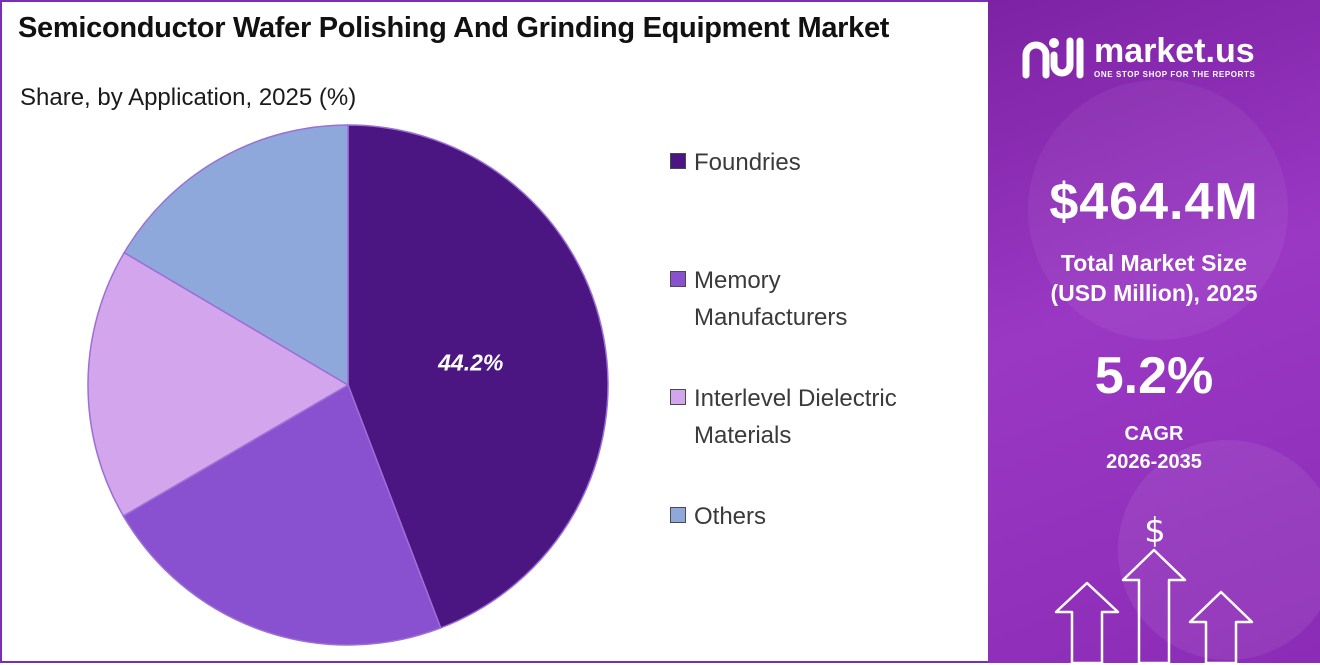 Image resolution: width=1320 pixels, height=665 pixels. Describe the element at coordinates (1154, 278) in the screenshot. I see `market-size-label: Total Market Size (USD Million), 2025` at that location.